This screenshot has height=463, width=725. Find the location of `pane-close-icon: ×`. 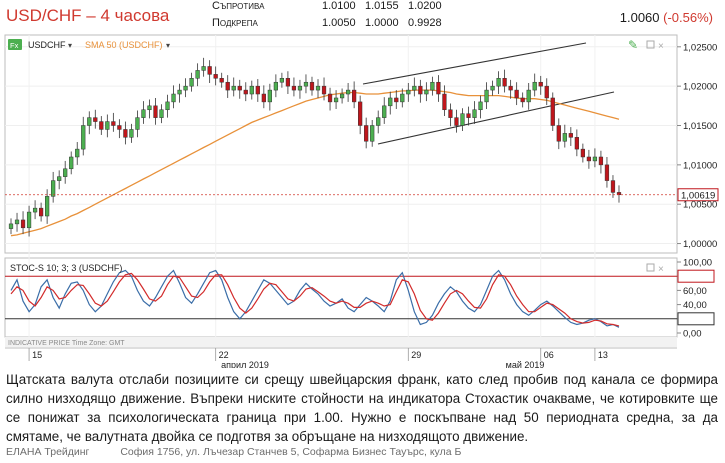

pane-close-icon: × is located at coordinates (661, 46).